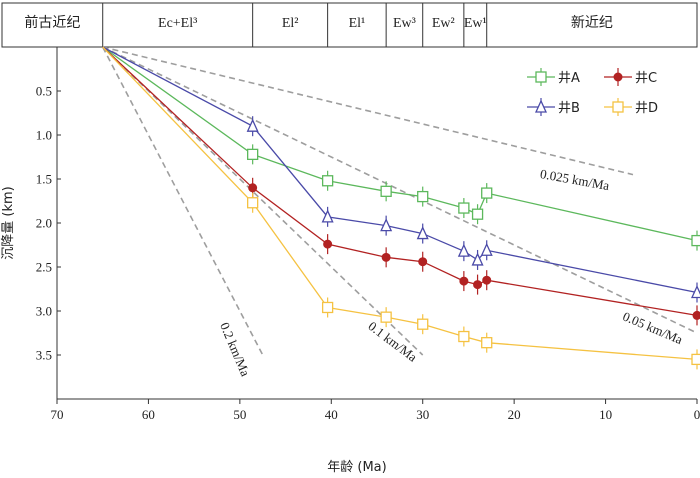 Image resolution: width=700 pixels, height=478 pixels. What do you see at coordinates (44, 135) in the screenshot?
I see `y-tick-label: 1.0` at bounding box center [44, 135].